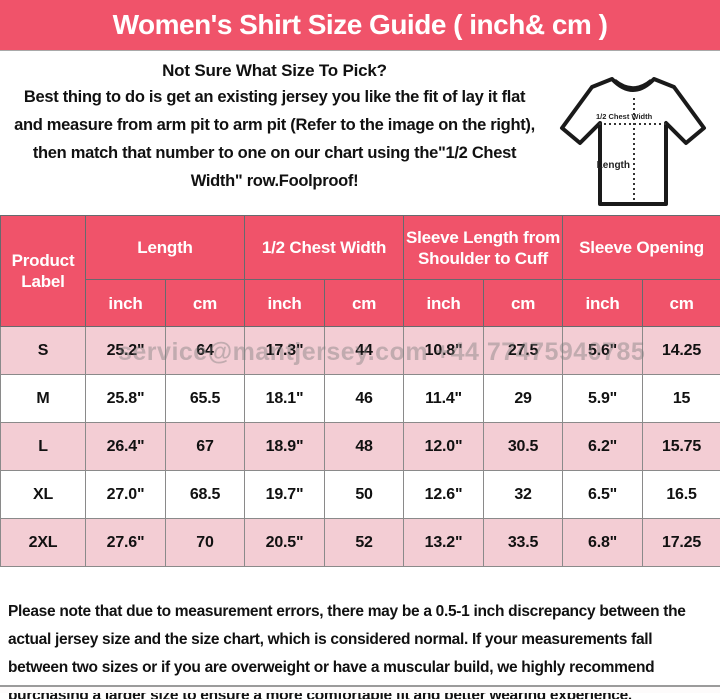 The image size is (720, 699). I want to click on value-cell: 18.1", so click(285, 398).